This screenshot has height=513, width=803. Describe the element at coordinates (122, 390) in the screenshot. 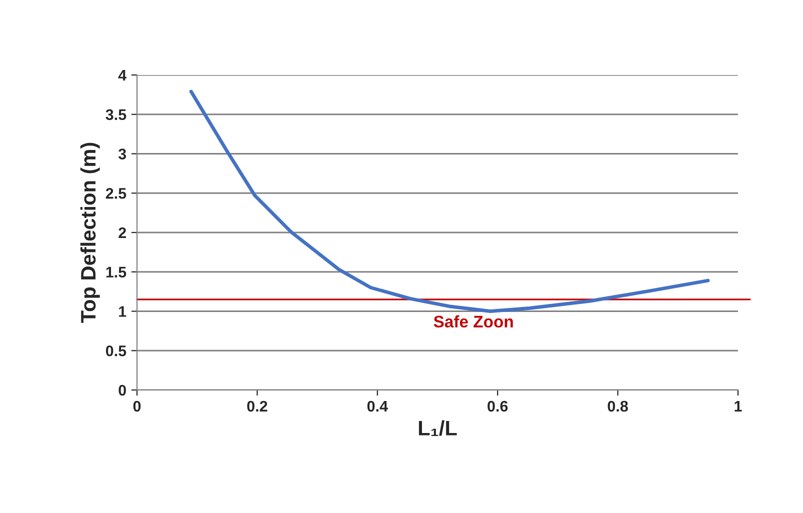

I see `y-tick-label: 0` at that location.